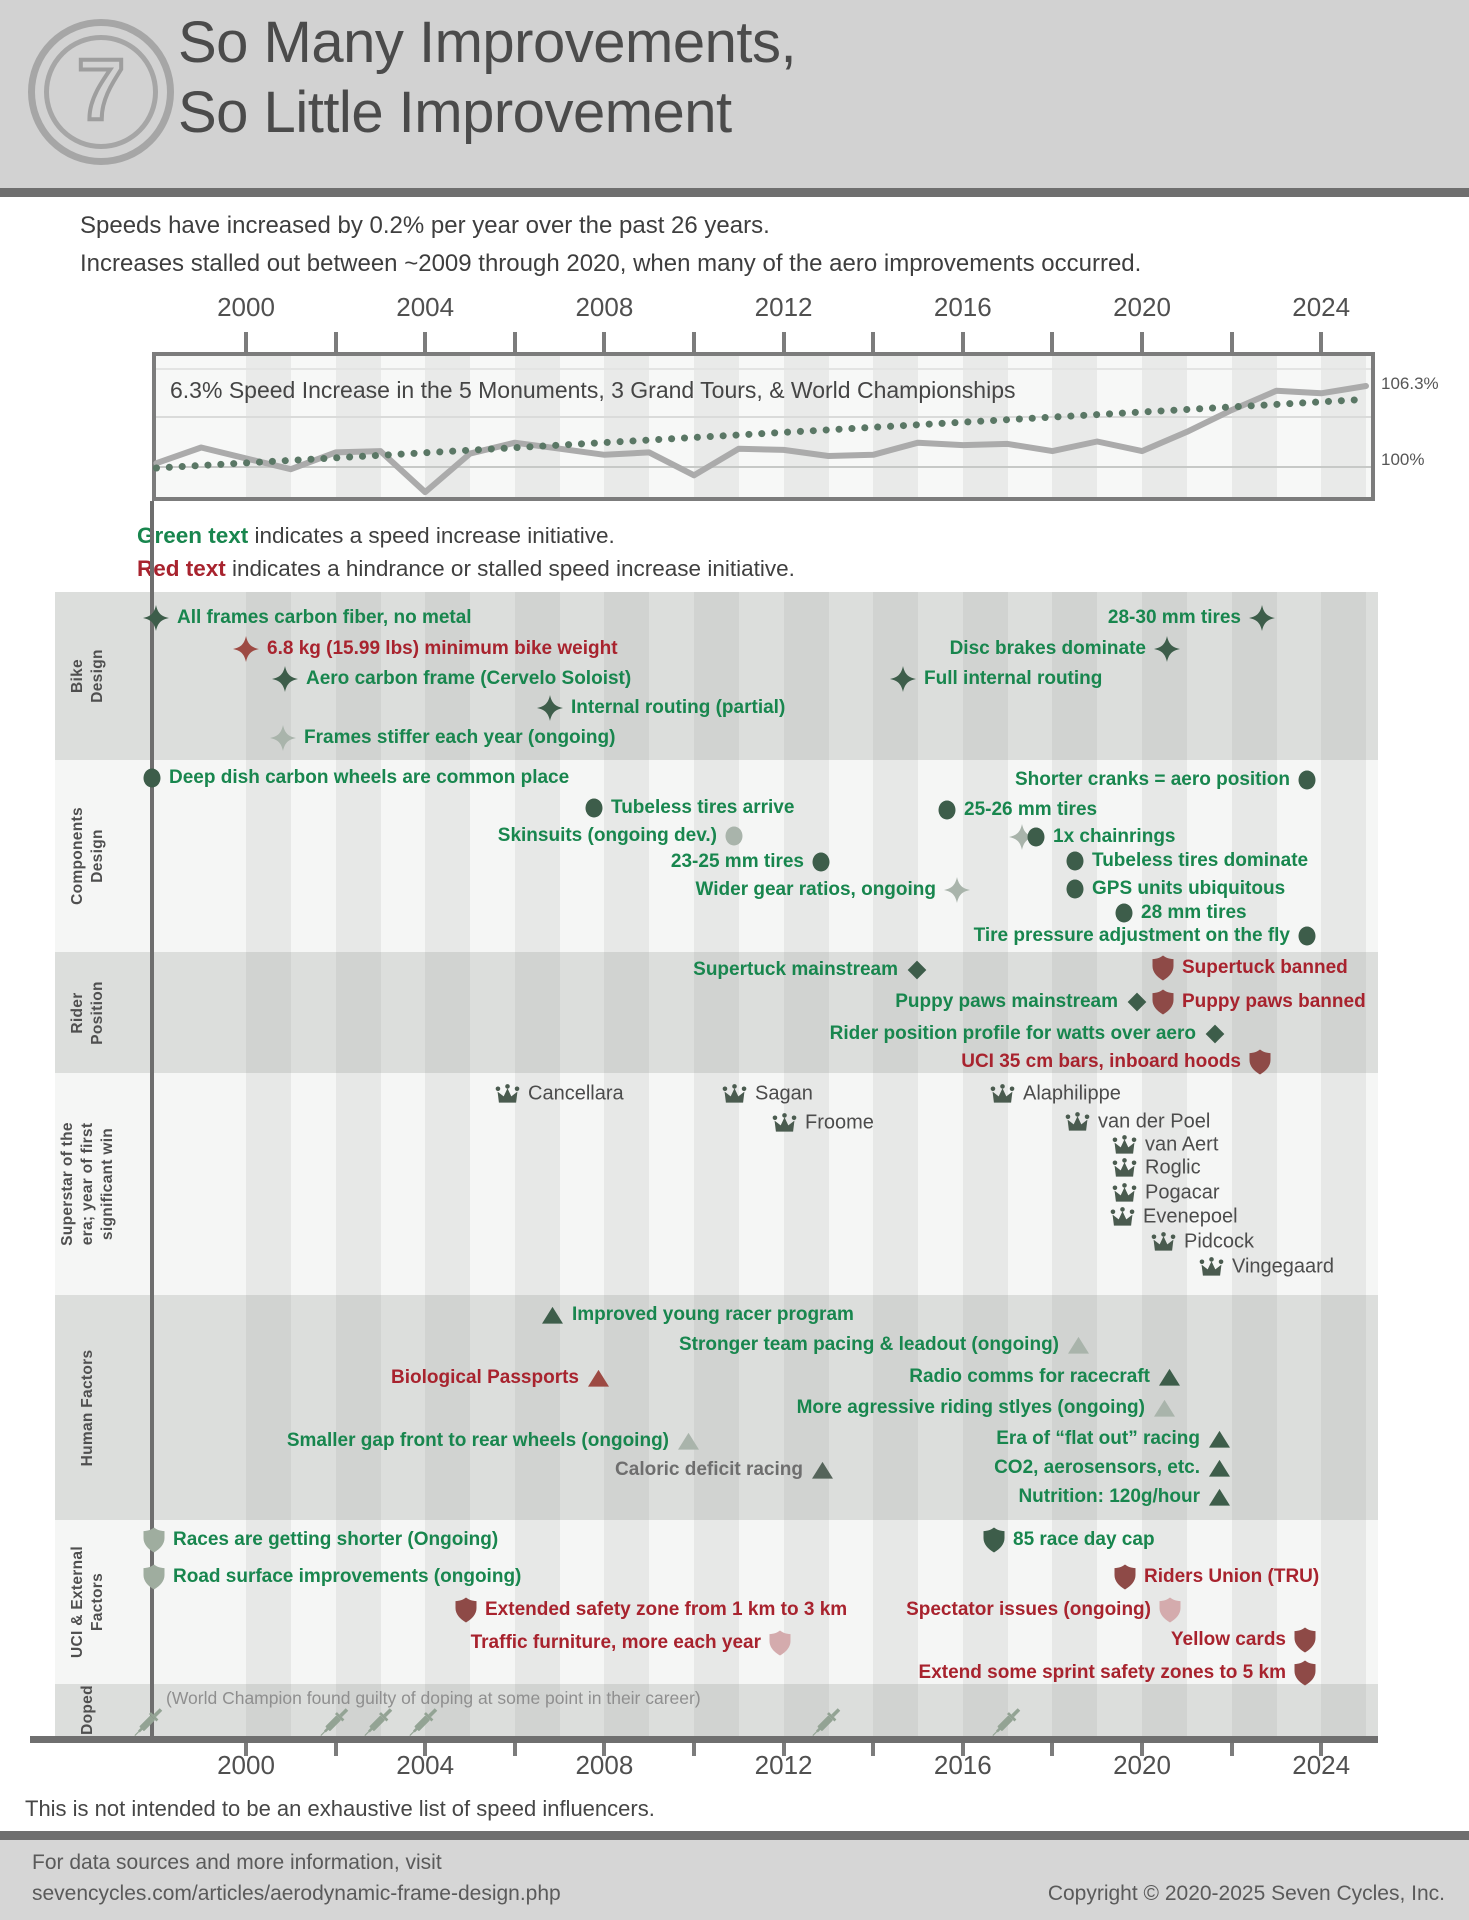 This screenshot has width=1469, height=1920. What do you see at coordinates (1101, 1061) in the screenshot?
I see `item-label: UCI 35 cm bars, inboard hoods` at bounding box center [1101, 1061].